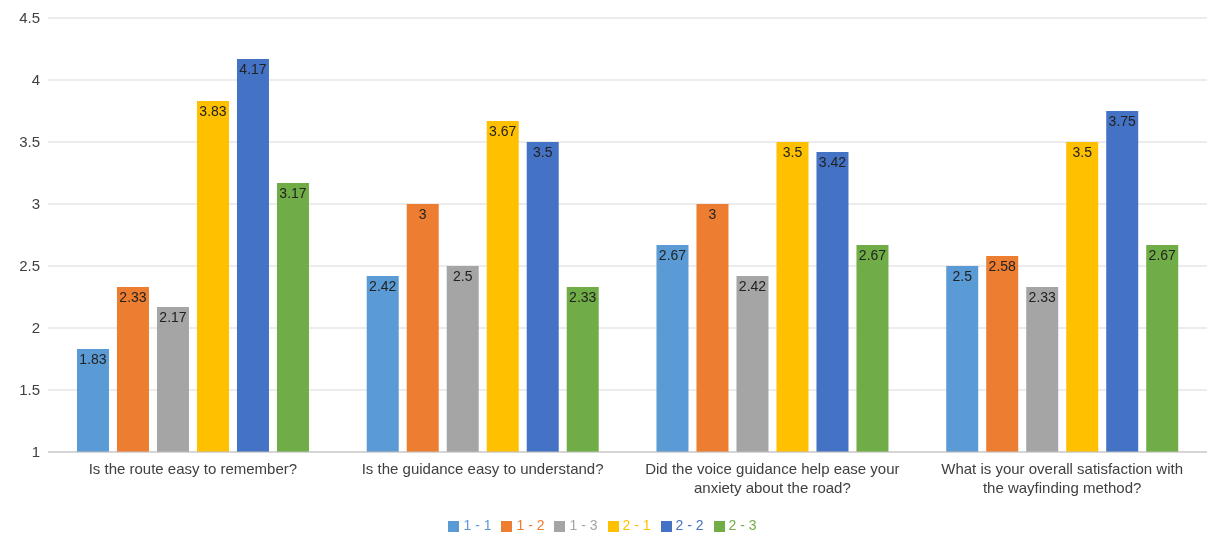  What do you see at coordinates (742, 525) in the screenshot?
I see `legend-label: 2 - 3` at bounding box center [742, 525].